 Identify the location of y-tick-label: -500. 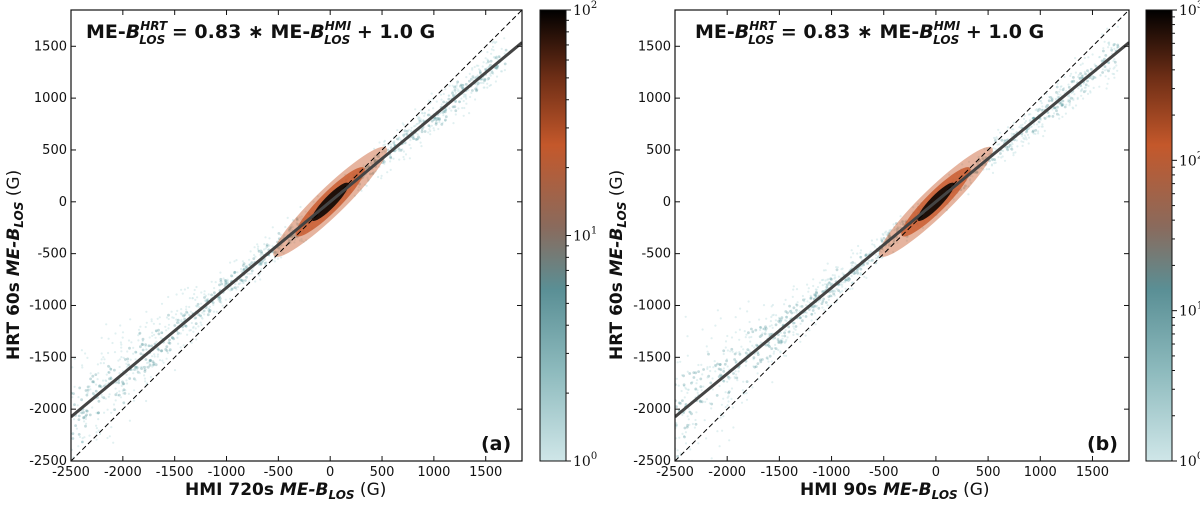
(656, 254).